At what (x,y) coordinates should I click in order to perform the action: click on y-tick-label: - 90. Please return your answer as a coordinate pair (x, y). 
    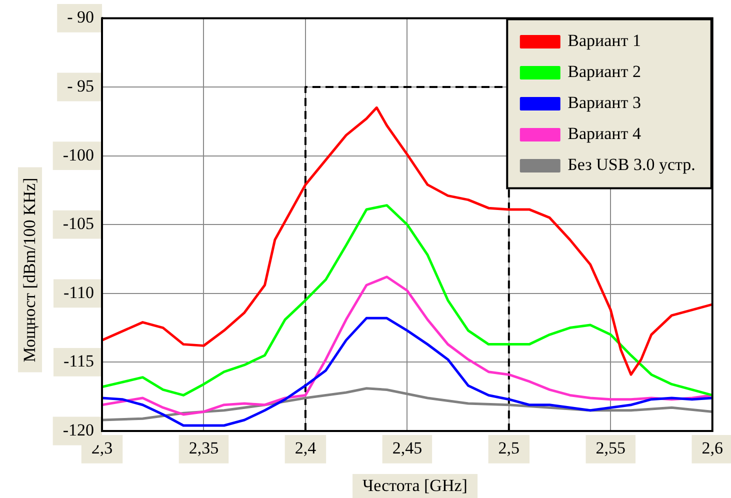
    Looking at the image, I should click on (80, 17).